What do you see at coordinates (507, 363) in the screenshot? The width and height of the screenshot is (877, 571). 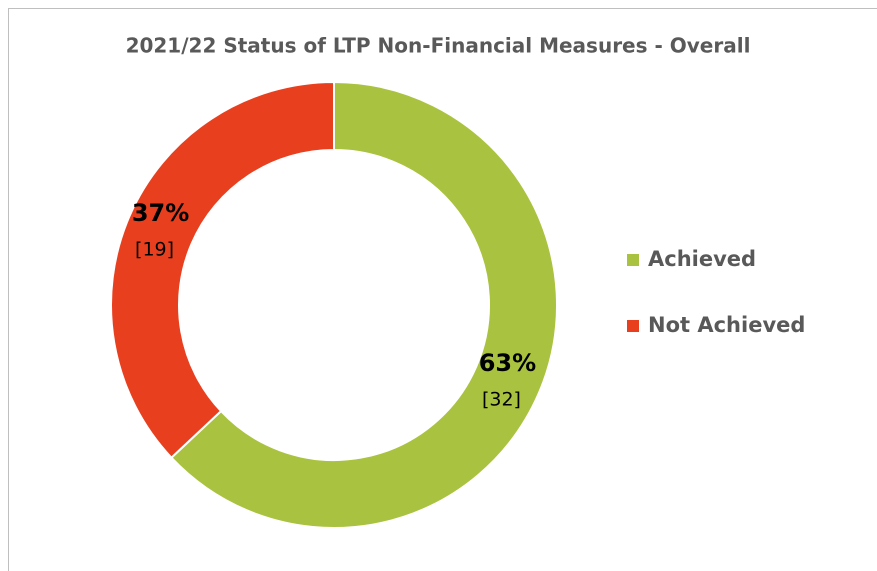 I see `value-label: 63%` at bounding box center [507, 363].